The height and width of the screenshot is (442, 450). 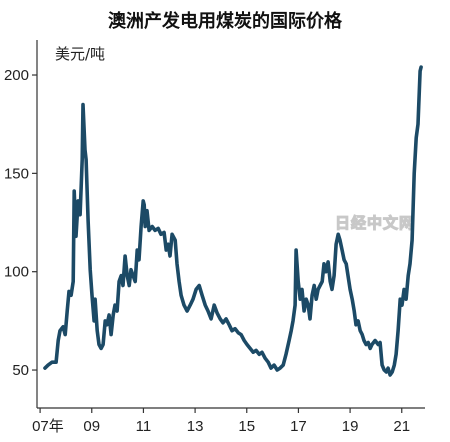 What do you see at coordinates (48, 426) in the screenshot?
I see `x-tick-label-2007: 07年` at bounding box center [48, 426].